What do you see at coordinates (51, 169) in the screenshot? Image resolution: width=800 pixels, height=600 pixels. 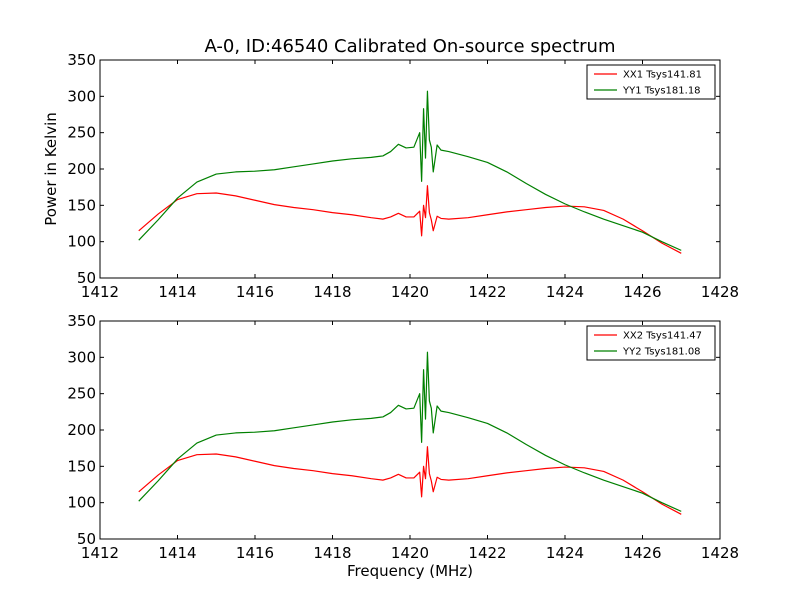 I see `y-axis-label: Power in Kelvin` at bounding box center [51, 169].